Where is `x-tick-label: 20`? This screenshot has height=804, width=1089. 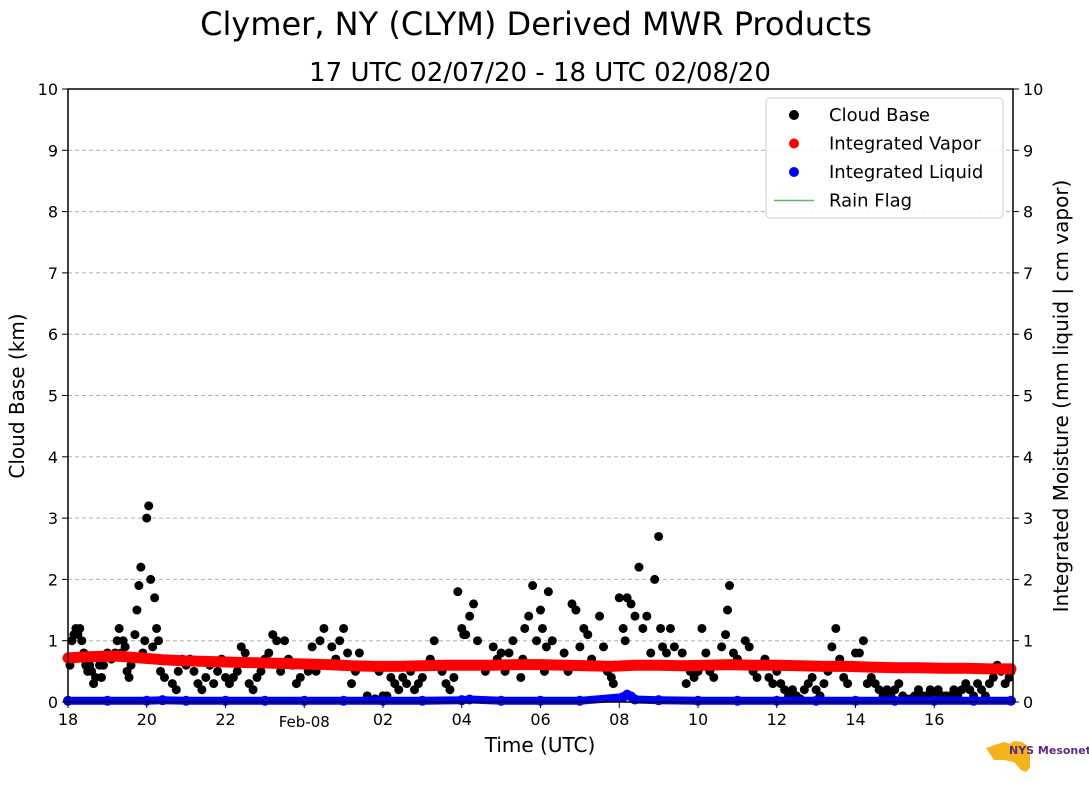 x-tick-label: 20 is located at coordinates (147, 719).